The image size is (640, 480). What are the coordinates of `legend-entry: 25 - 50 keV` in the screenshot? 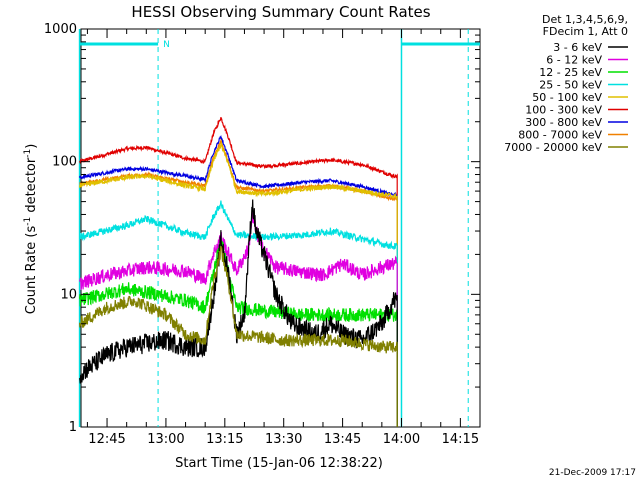 It's located at (570, 85).